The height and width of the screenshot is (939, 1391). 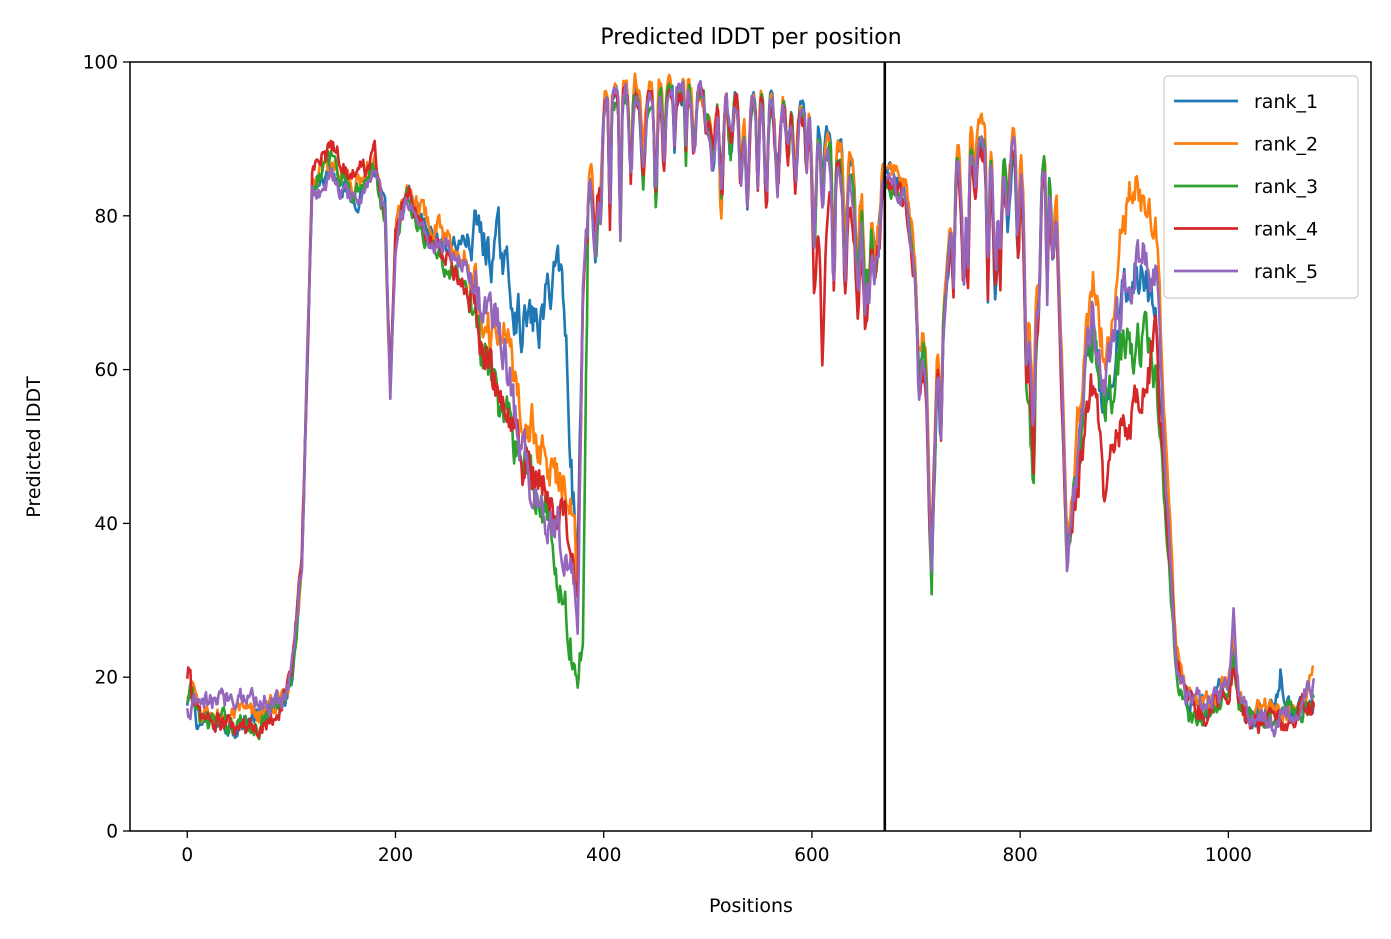 I want to click on x-axis-ticks: 0 200 400 600 800 1000, so click(x=716, y=848).